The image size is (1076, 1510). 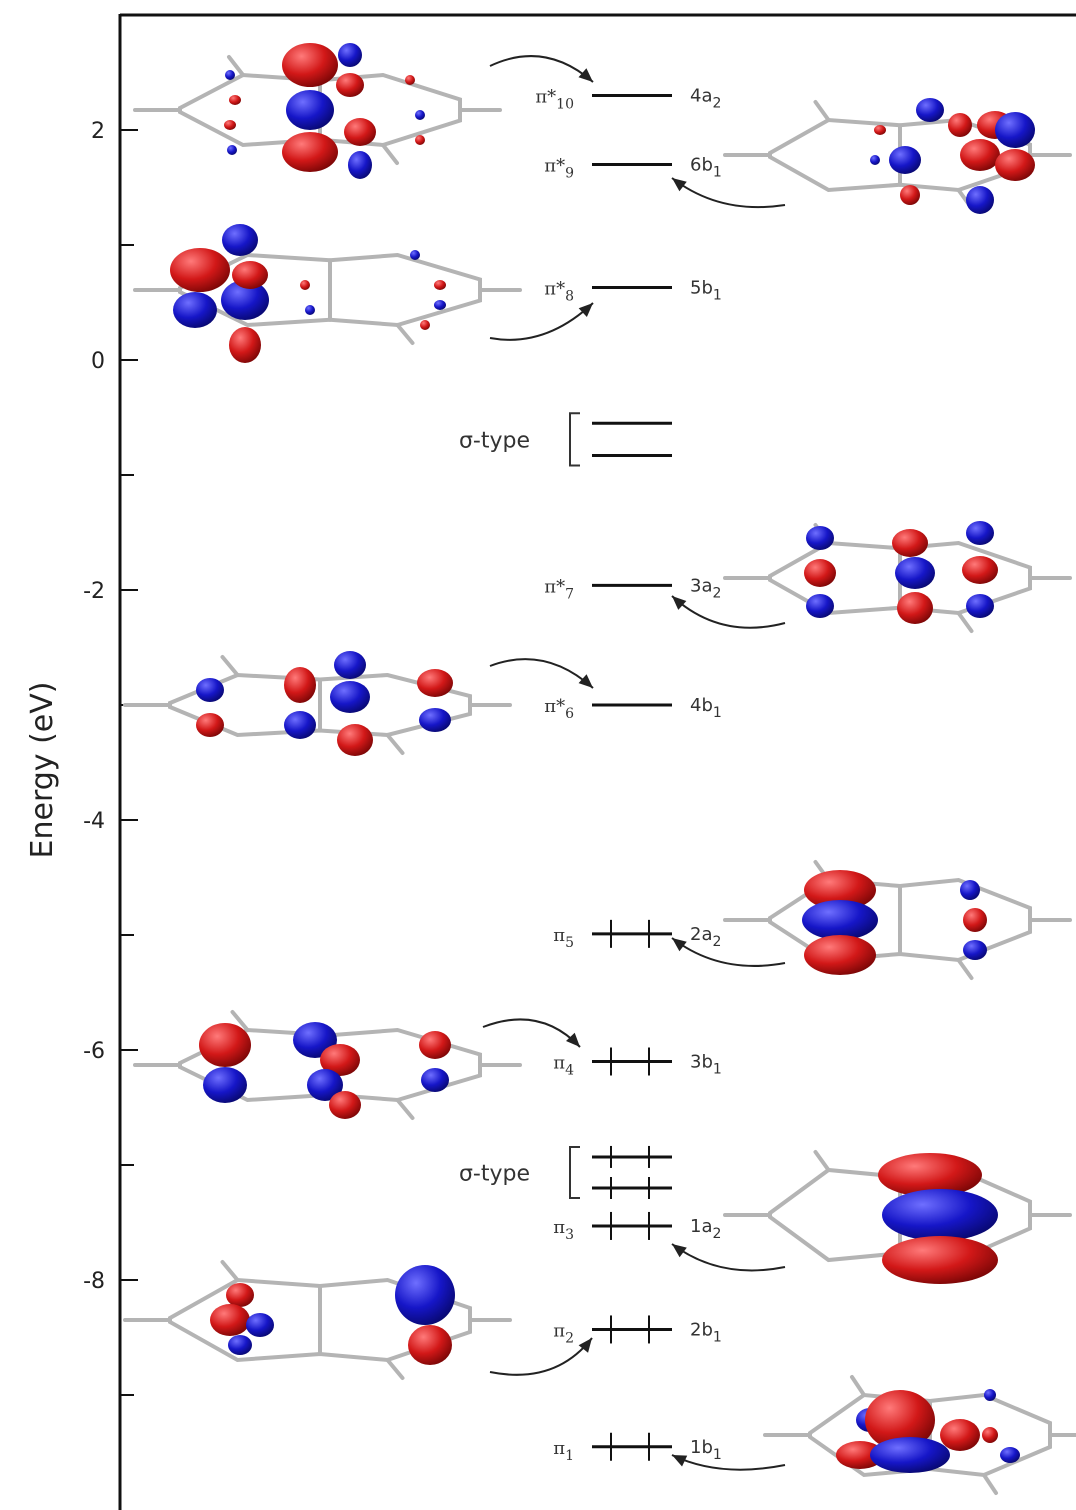 I want to click on symmetry-label: 6b1, so click(x=706, y=168).